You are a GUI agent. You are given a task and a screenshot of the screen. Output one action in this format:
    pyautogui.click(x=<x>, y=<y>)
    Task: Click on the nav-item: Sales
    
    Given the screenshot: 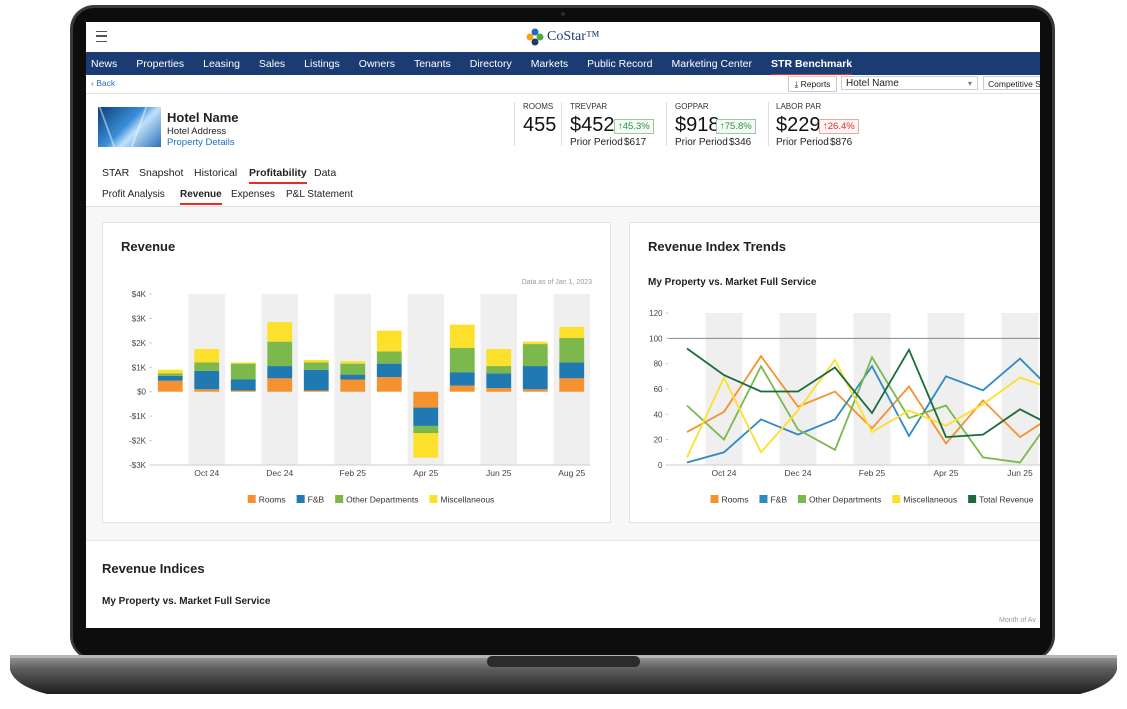 What is the action you would take?
    pyautogui.click(x=272, y=63)
    